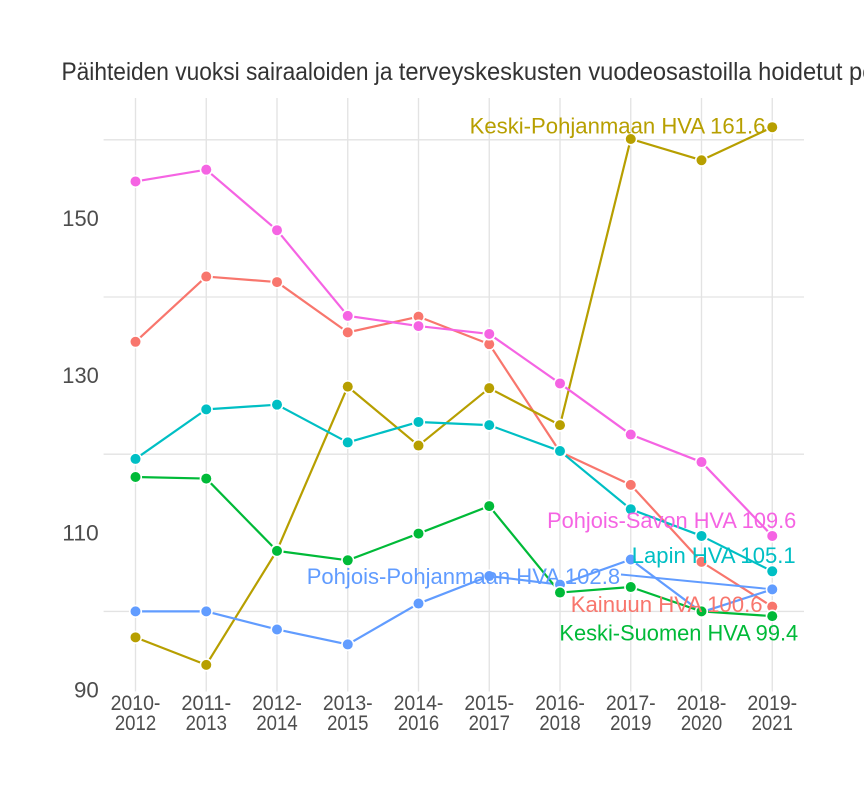 This screenshot has height=792, width=864. What do you see at coordinates (347, 723) in the screenshot?
I see `svg-text: 2015` at bounding box center [347, 723].